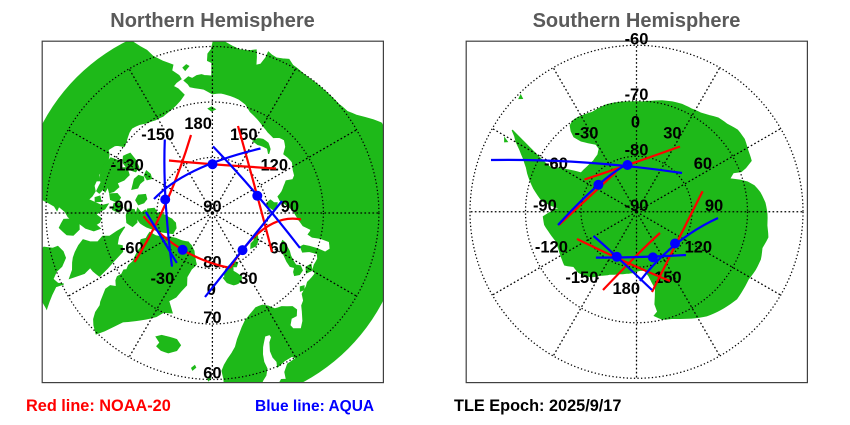  I want to click on svg-text: Northern Hemisphere, so click(212, 21).